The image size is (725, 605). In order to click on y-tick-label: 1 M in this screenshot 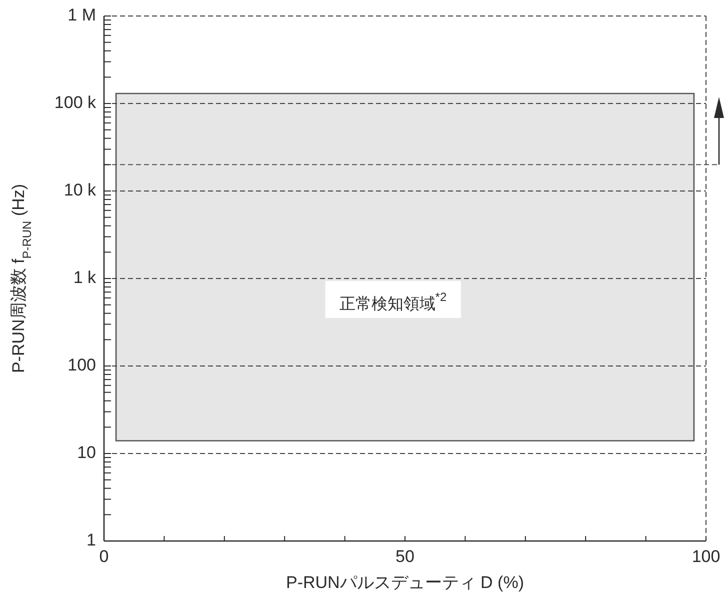, I will do `click(82, 14)`.